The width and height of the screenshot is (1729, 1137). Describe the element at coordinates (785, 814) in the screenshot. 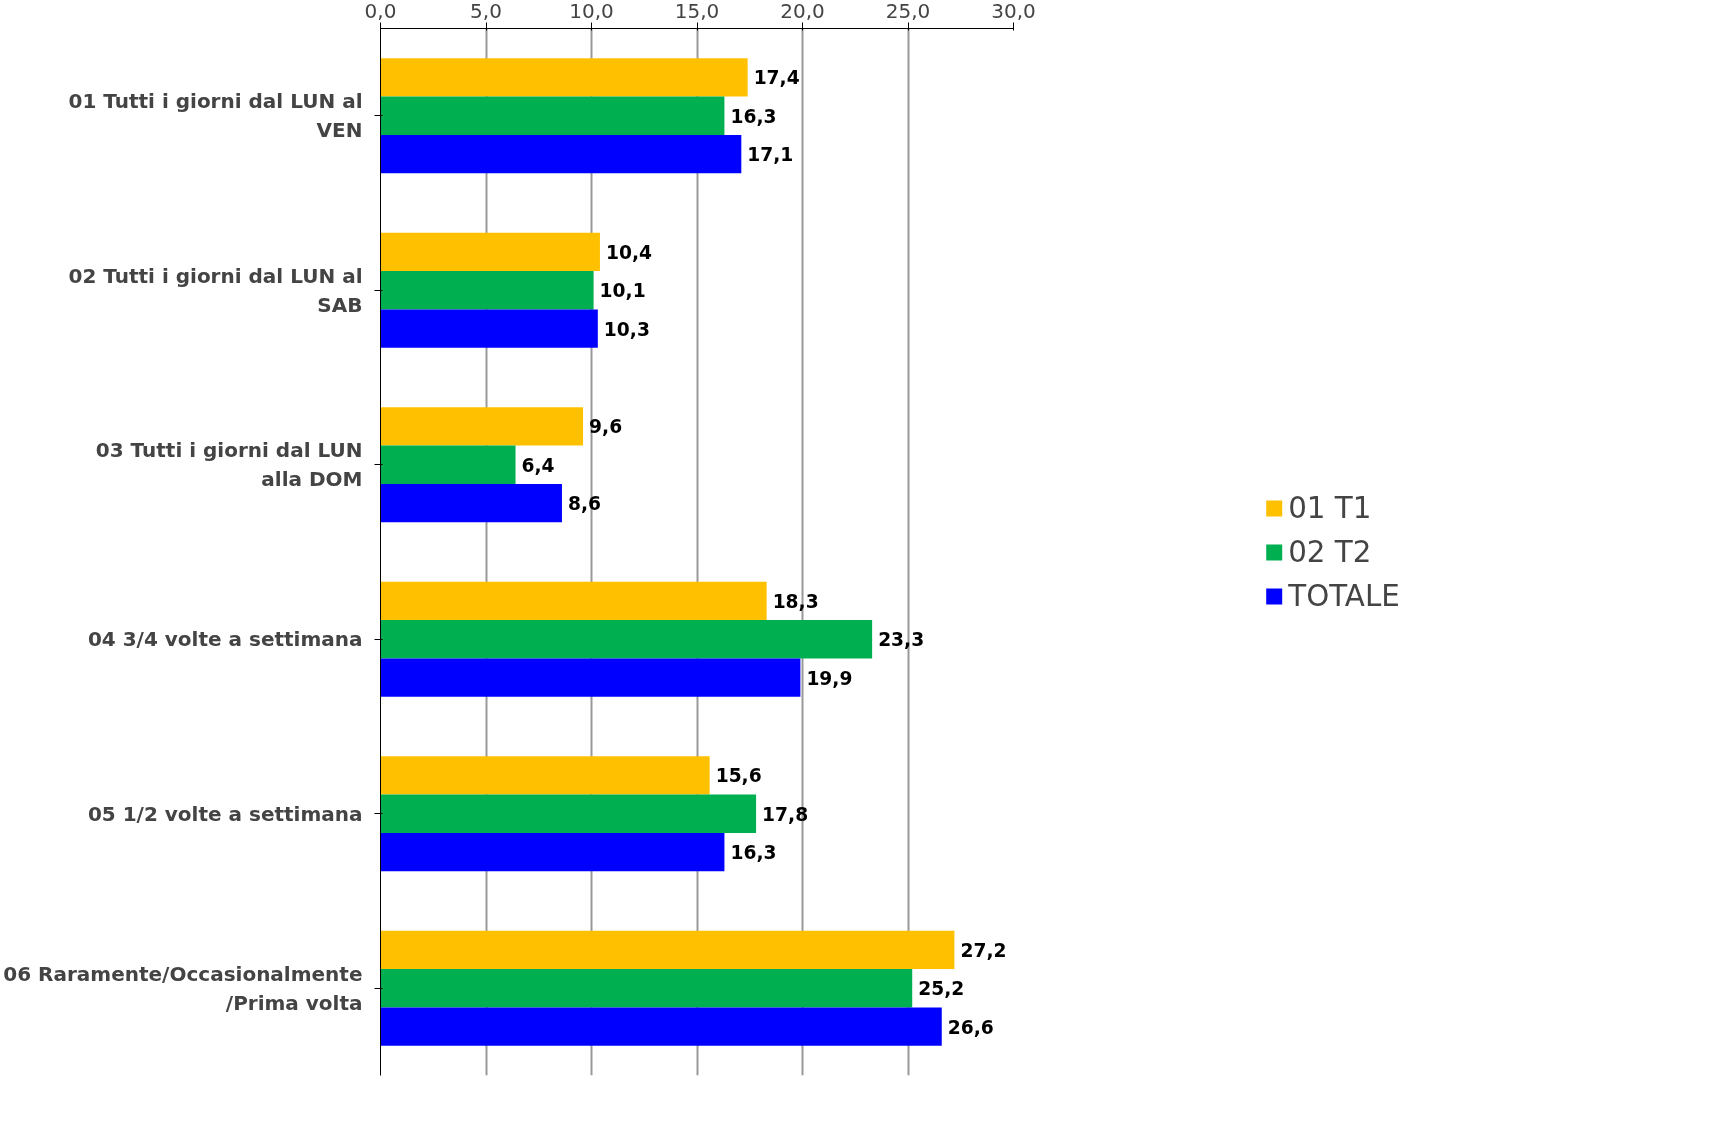

I see `data-label: 17,8` at that location.